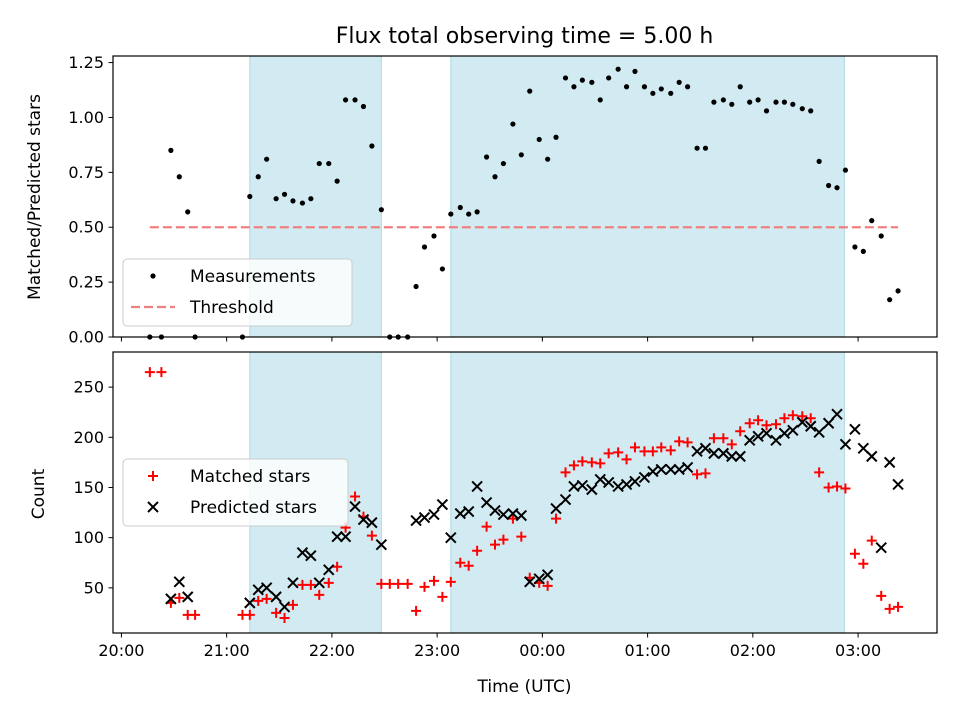 The image size is (960, 720). I want to click on x-tick-label: 03:00, so click(858, 650).